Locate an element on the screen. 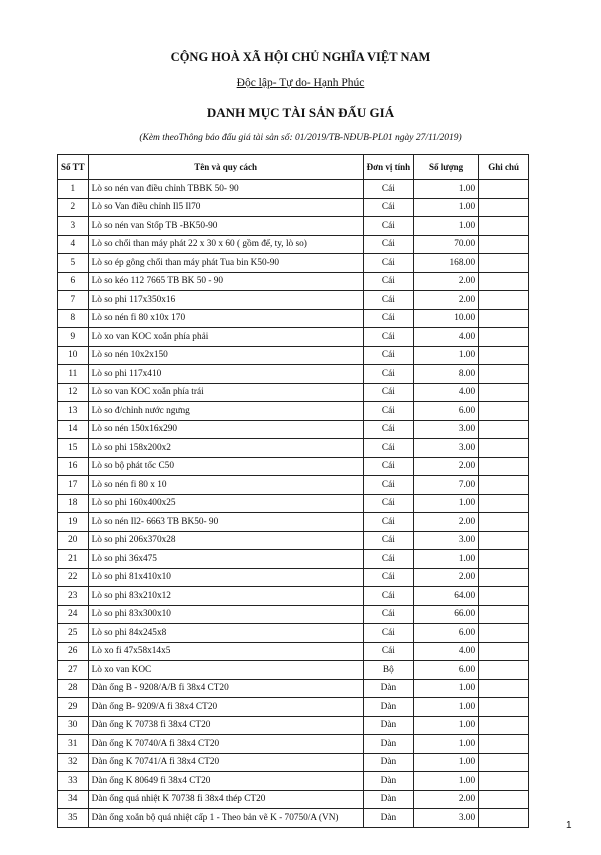 This screenshot has width=601, height=855. table-row: 19 Lò so nén Il2- 6663 TB BK50- 90 Cái 2.00 is located at coordinates (293, 522).